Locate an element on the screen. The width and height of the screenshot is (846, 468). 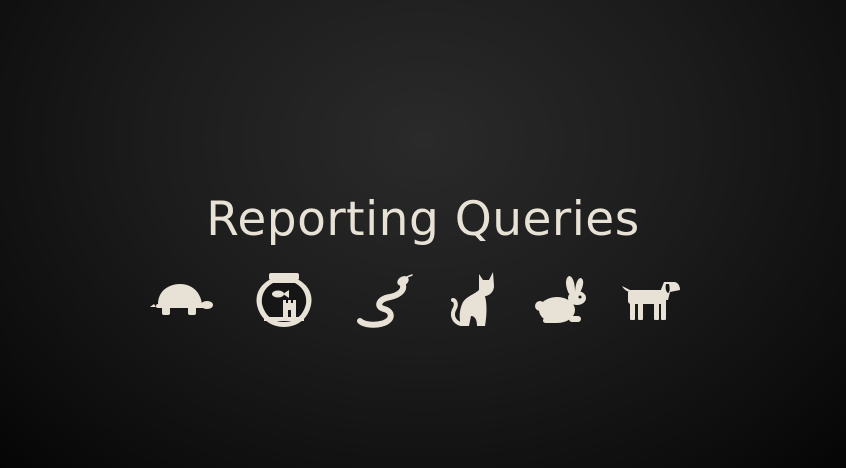
snake-icon is located at coordinates (386, 301).